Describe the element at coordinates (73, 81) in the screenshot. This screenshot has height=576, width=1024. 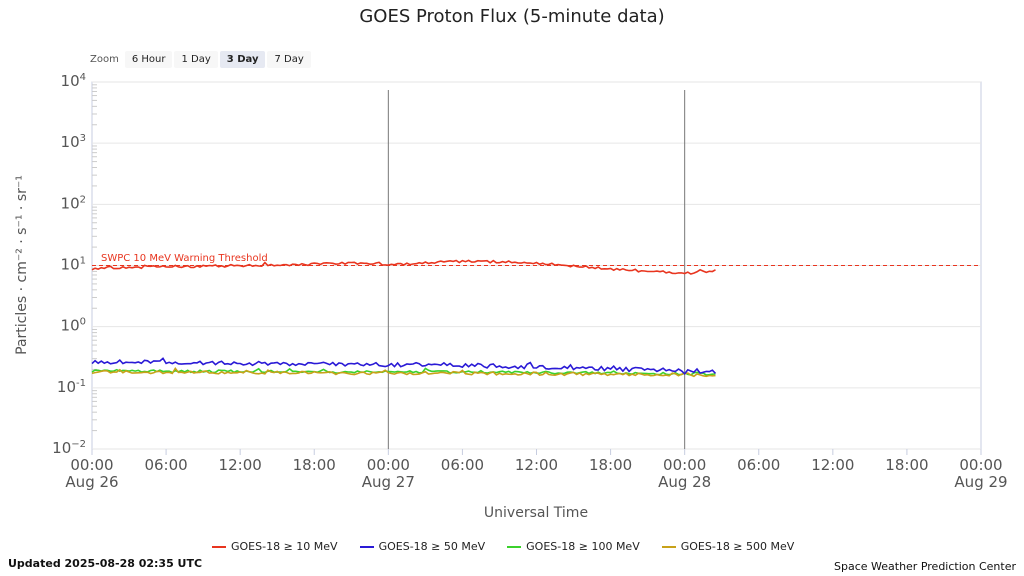
I see `y-tick-label: 10⁴` at that location.